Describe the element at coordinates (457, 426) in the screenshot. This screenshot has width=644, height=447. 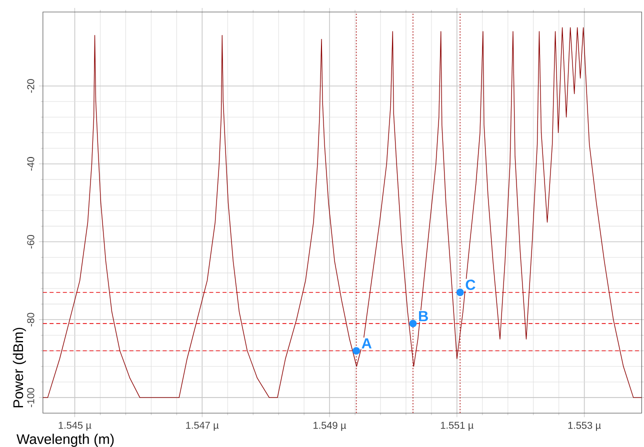
I see `x-tick-label: 1.551 µ` at that location.